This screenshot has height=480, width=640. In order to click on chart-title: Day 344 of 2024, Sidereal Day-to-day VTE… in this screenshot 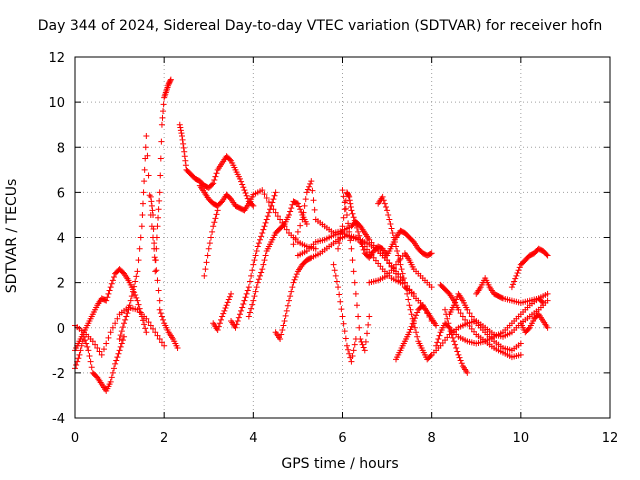, I will do `click(320, 26)`.